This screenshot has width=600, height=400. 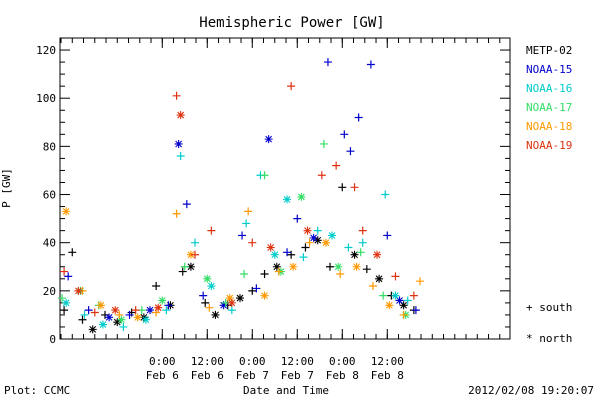 I want to click on x-tick-date-label: Feb 7, so click(x=252, y=375).